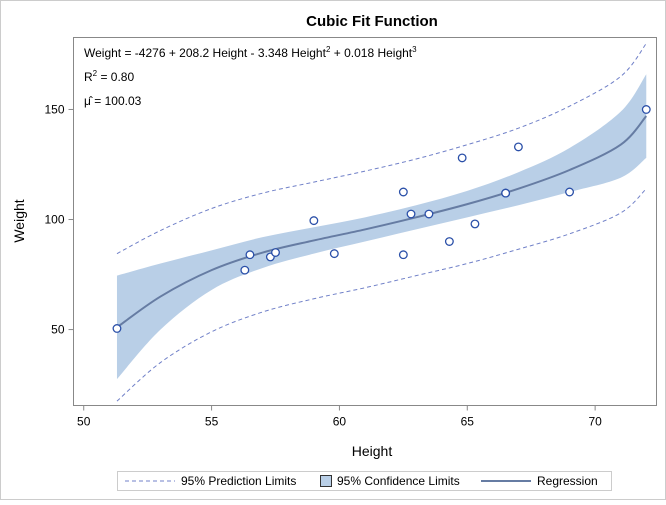  What do you see at coordinates (113, 101) in the screenshot?
I see `mean-annotation: μ̂ = 100.03` at bounding box center [113, 101].